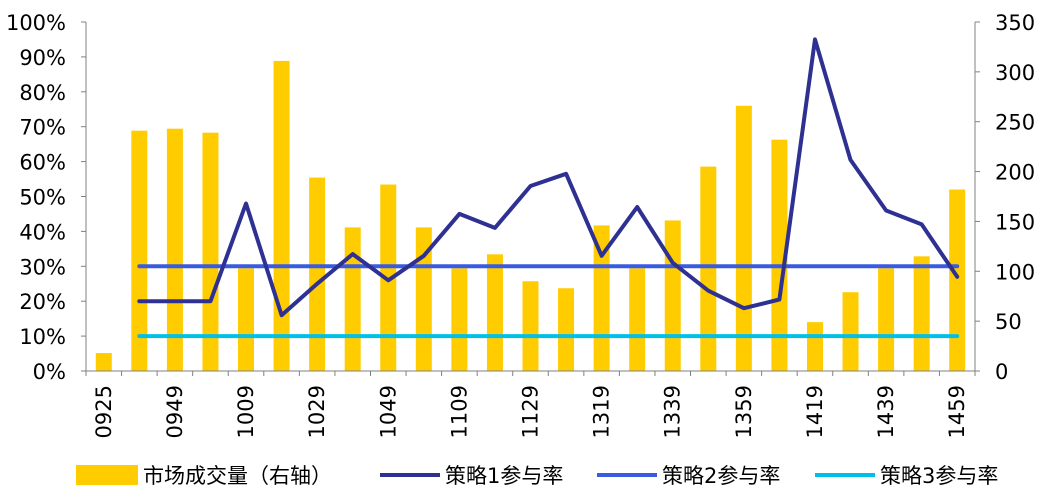  What do you see at coordinates (42, 198) in the screenshot?
I see `left-tick-label: 50%` at bounding box center [42, 198].